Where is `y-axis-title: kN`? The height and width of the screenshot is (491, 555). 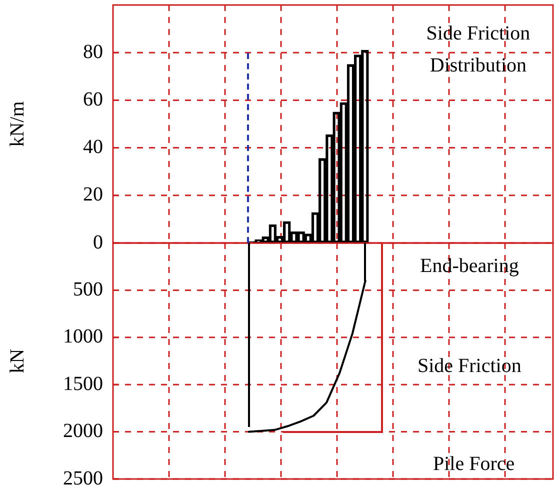 y-axis-title: kN is located at coordinates (17, 361).